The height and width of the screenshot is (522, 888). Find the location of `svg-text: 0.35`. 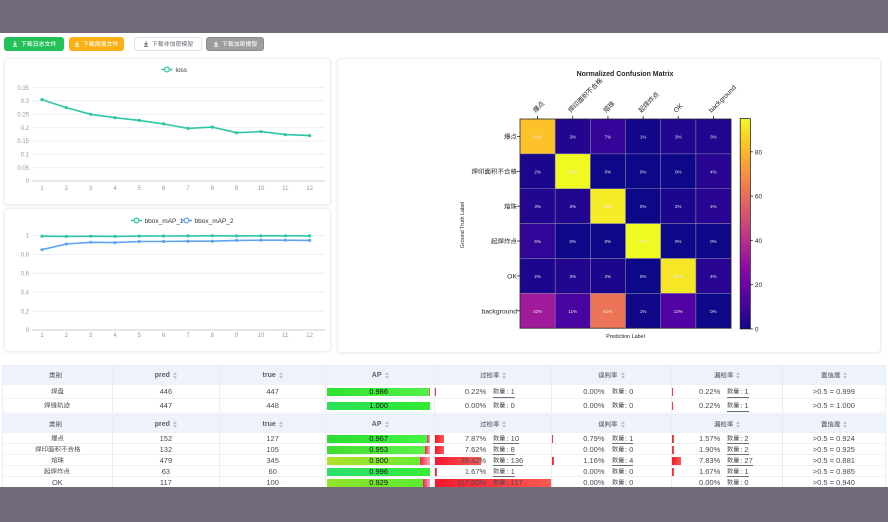

svg-text: 0.35 is located at coordinates (23, 89).